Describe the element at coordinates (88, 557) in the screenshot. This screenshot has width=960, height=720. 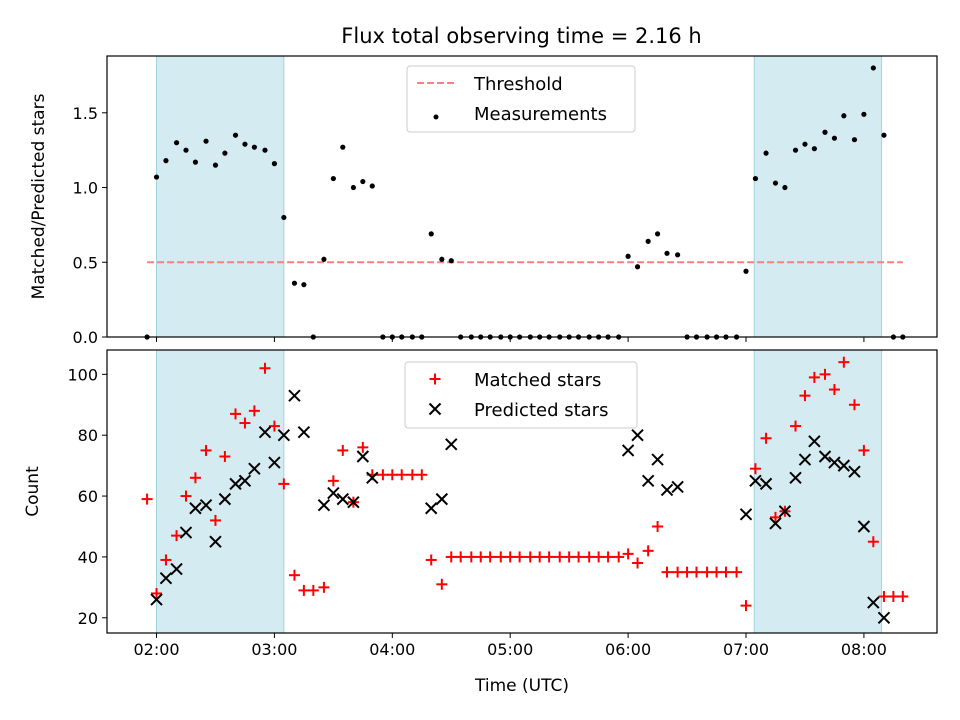
I see `count-y-tick-label: 40` at that location.